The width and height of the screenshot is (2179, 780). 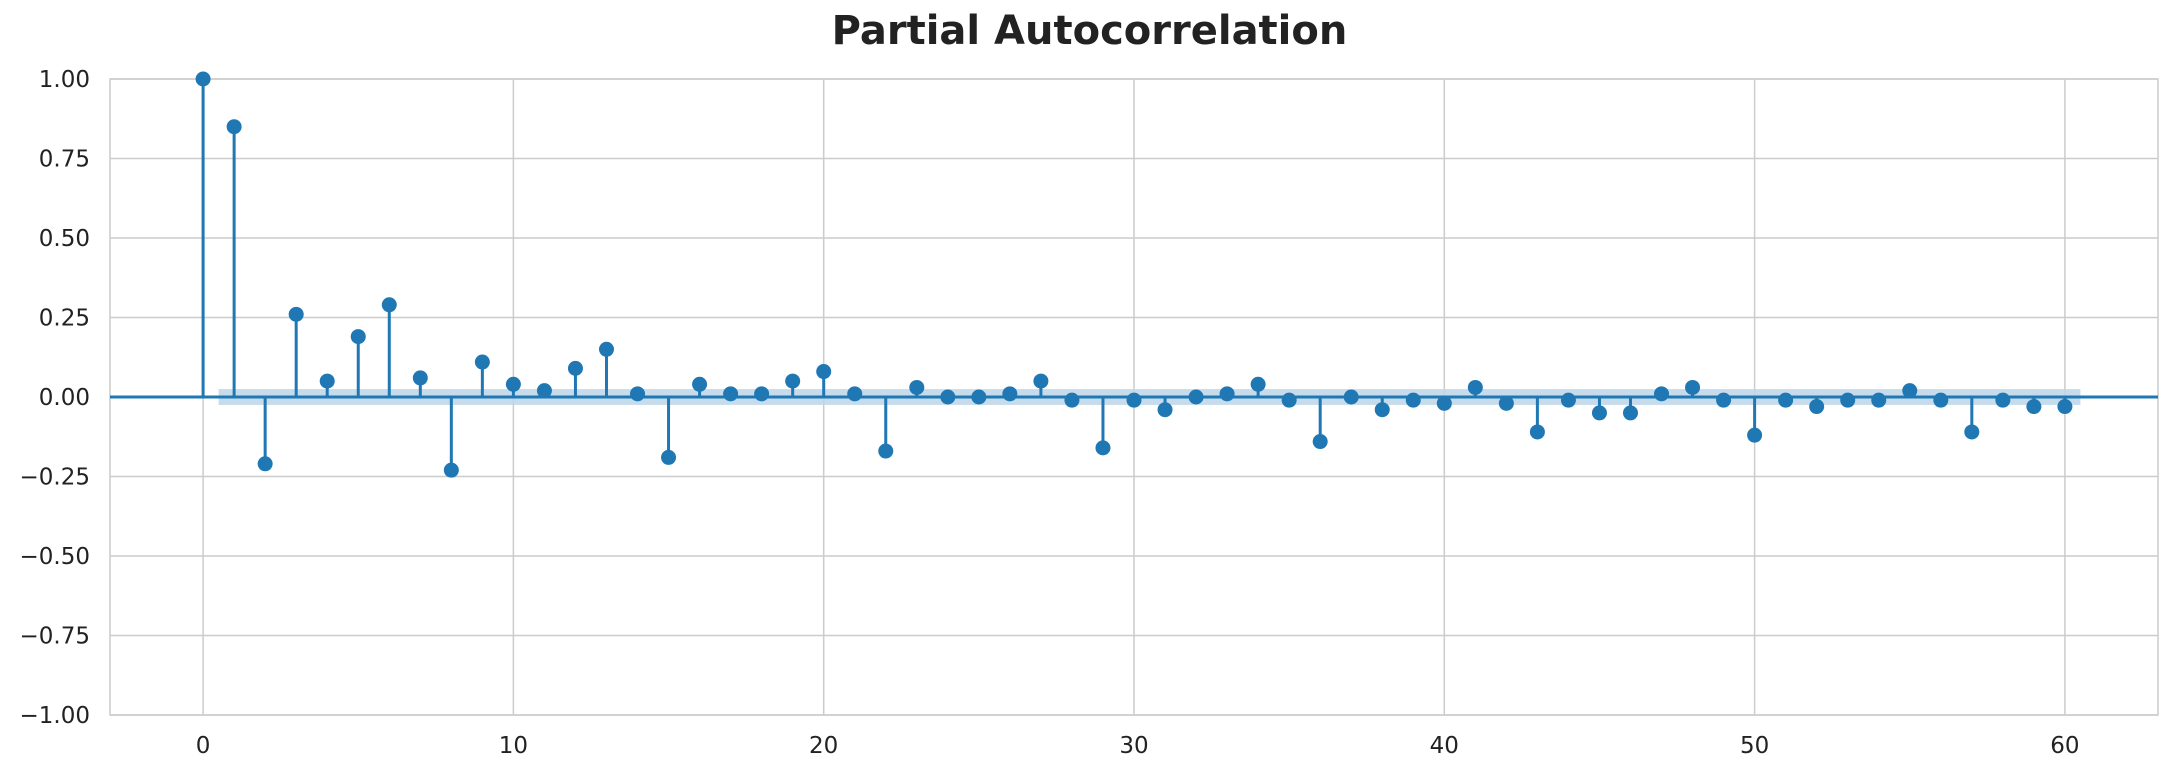 I want to click on y-tick-label: −0.50, so click(x=55, y=557).